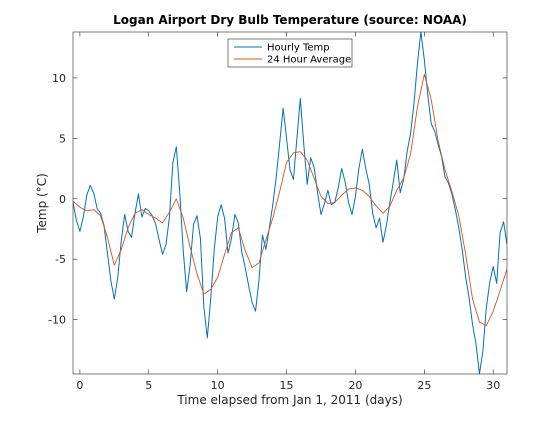  I want to click on legend-label: Hourly Temp, so click(298, 48).